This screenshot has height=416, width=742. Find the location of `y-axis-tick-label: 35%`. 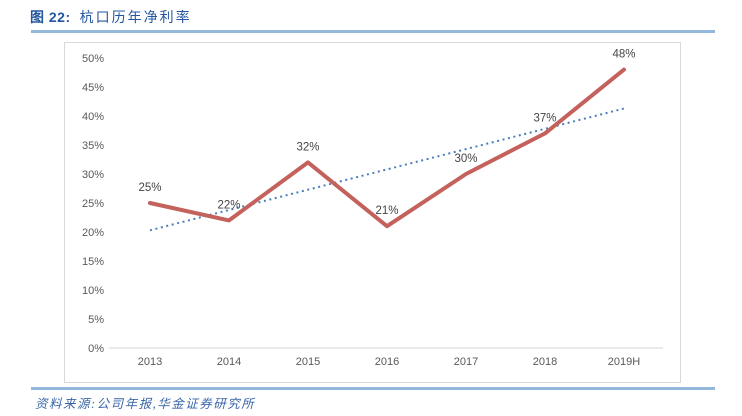

y-axis-tick-label: 35% is located at coordinates (93, 146).